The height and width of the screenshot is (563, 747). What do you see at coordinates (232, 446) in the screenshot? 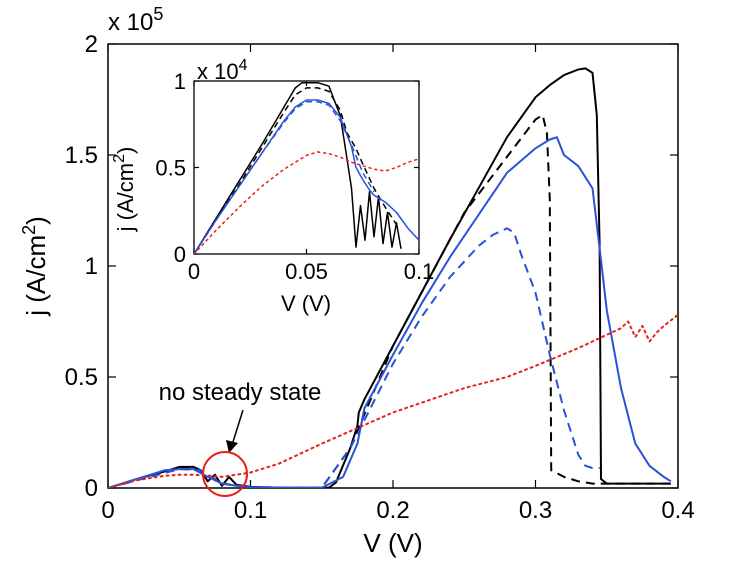
I see `annotation-arrow-head` at bounding box center [232, 446].